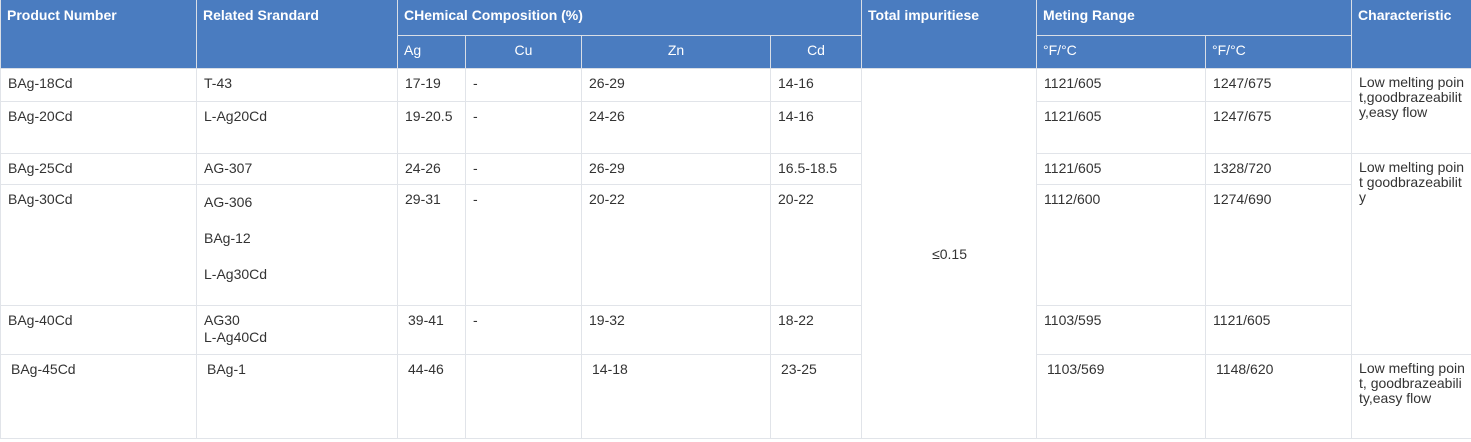  I want to click on product-number-cell: BAg-18Cd, so click(98, 84).